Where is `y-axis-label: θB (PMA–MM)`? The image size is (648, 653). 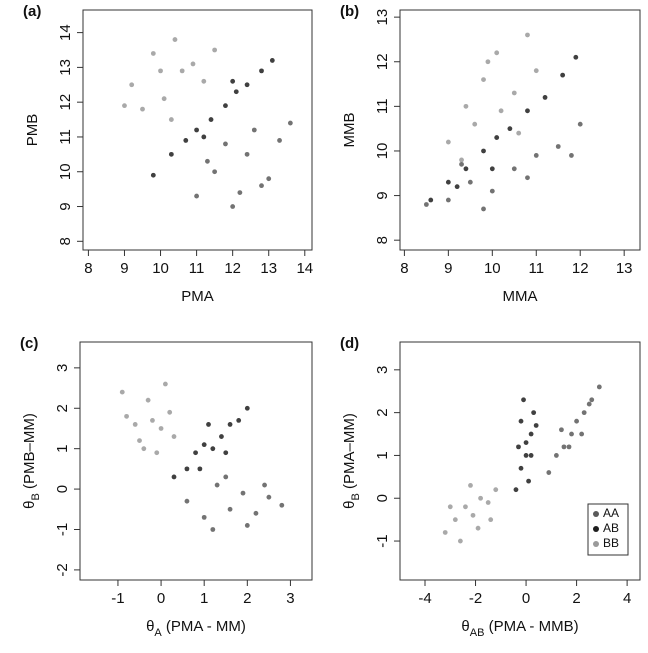
y-axis-label: θB (PMA–MM) is located at coordinates (351, 461).